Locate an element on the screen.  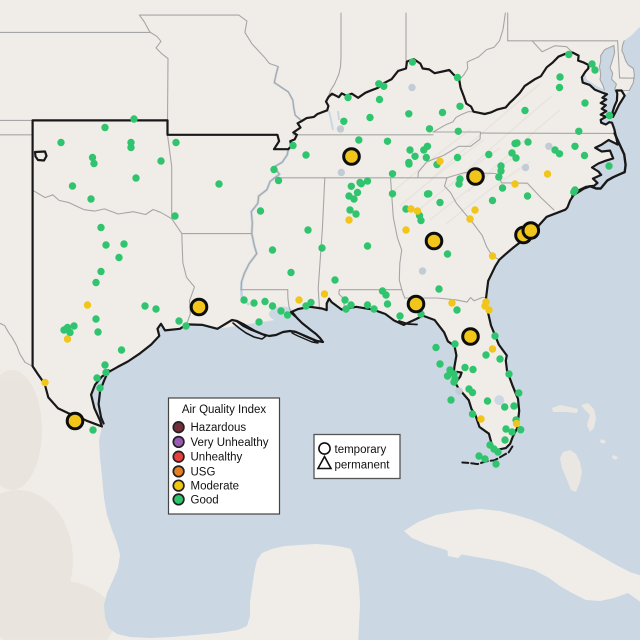
svg-text: Moderate is located at coordinates (215, 487).